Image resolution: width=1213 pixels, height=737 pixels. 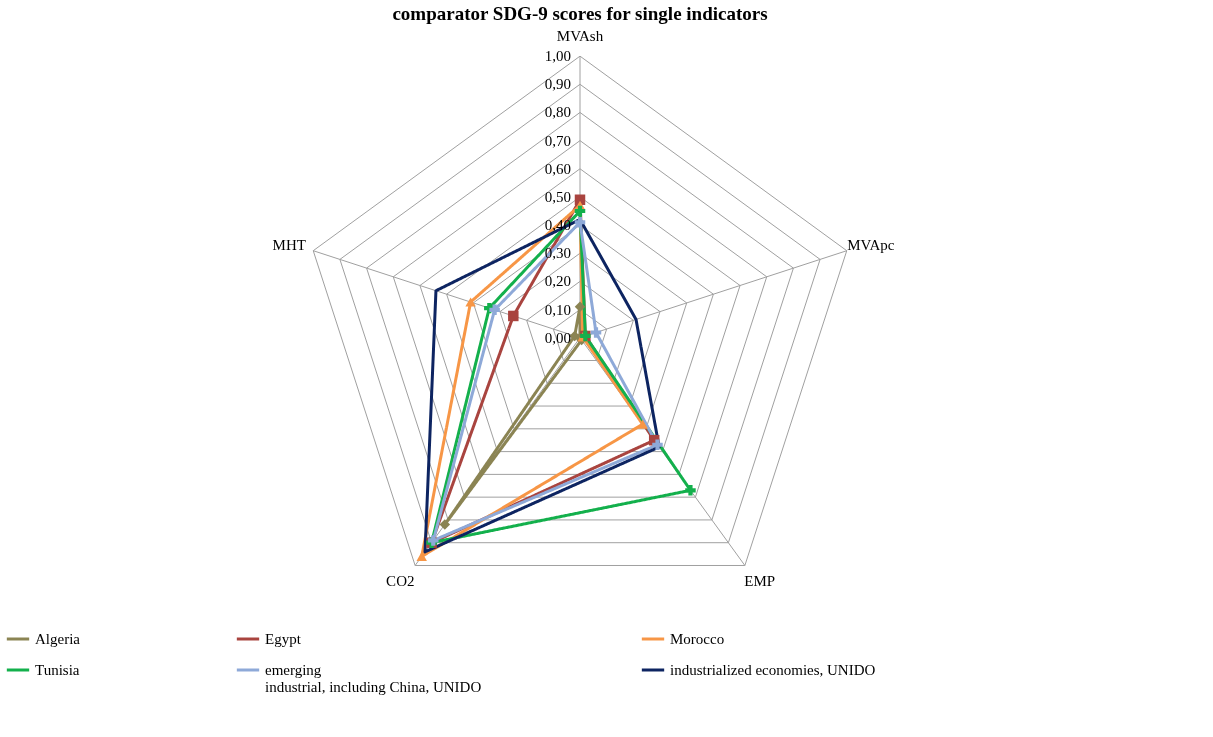 I want to click on y-tick-label: 0,90, so click(x=557, y=84).